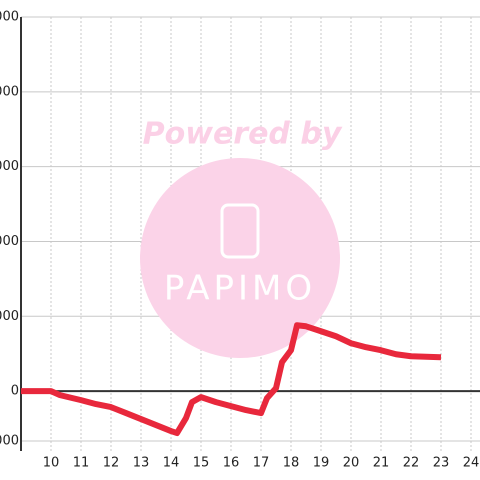 This screenshot has height=480, width=480. What do you see at coordinates (9, 166) in the screenshot?
I see `y-tick-label: 90,000` at bounding box center [9, 166].